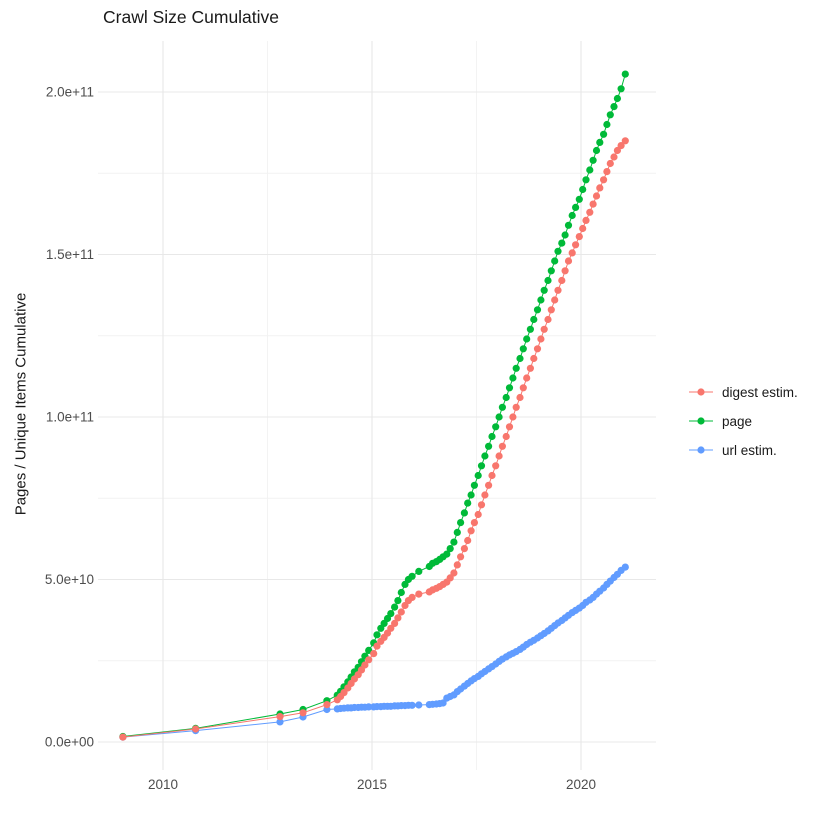 The width and height of the screenshot is (826, 827). I want to click on x-tick-label: 2010, so click(163, 784).